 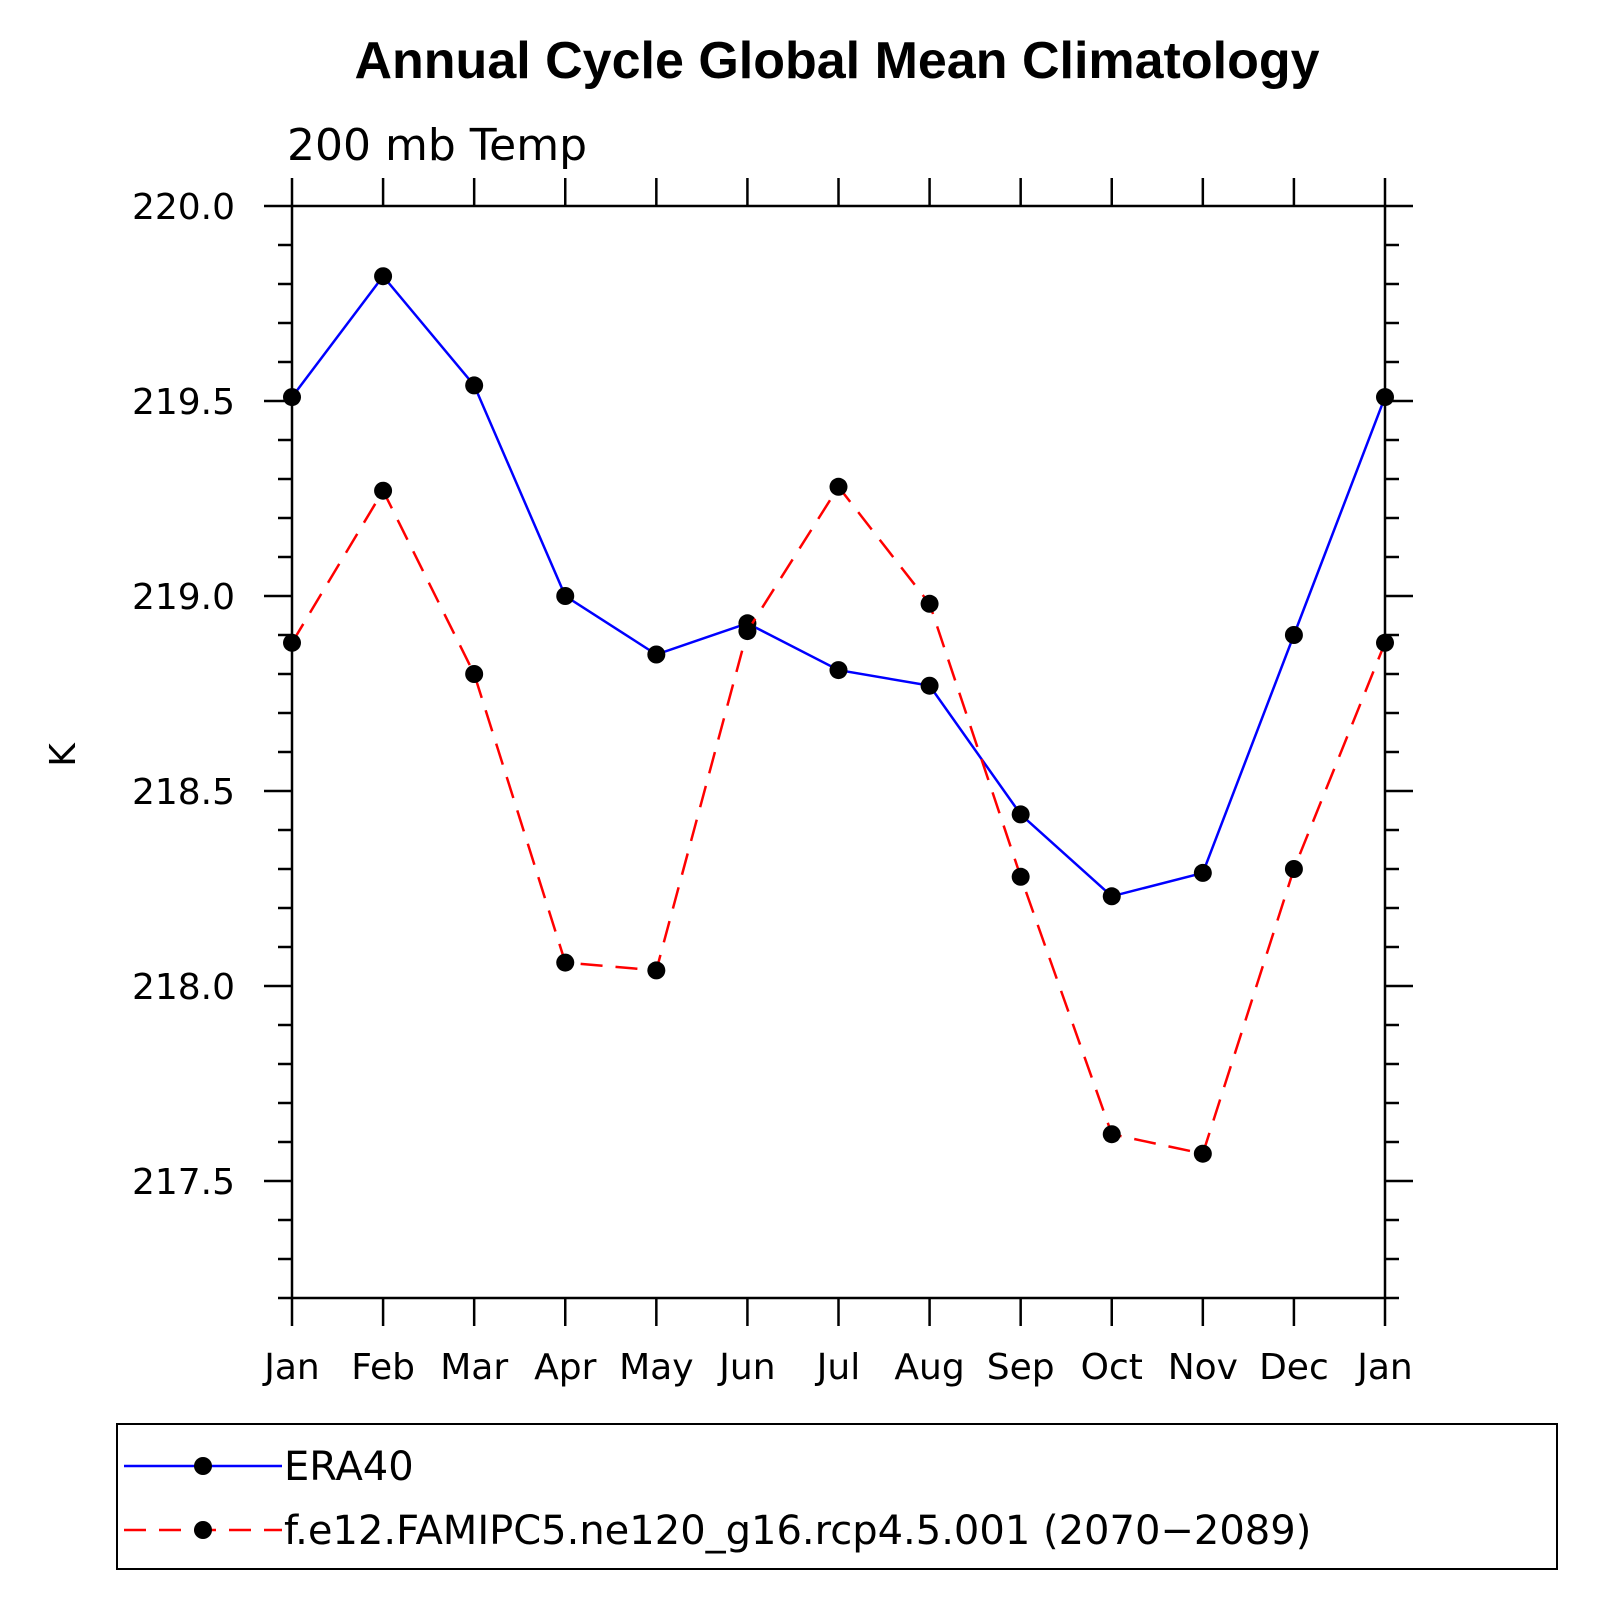 I want to click on y-tick-label: 218.5, so click(x=183, y=792).